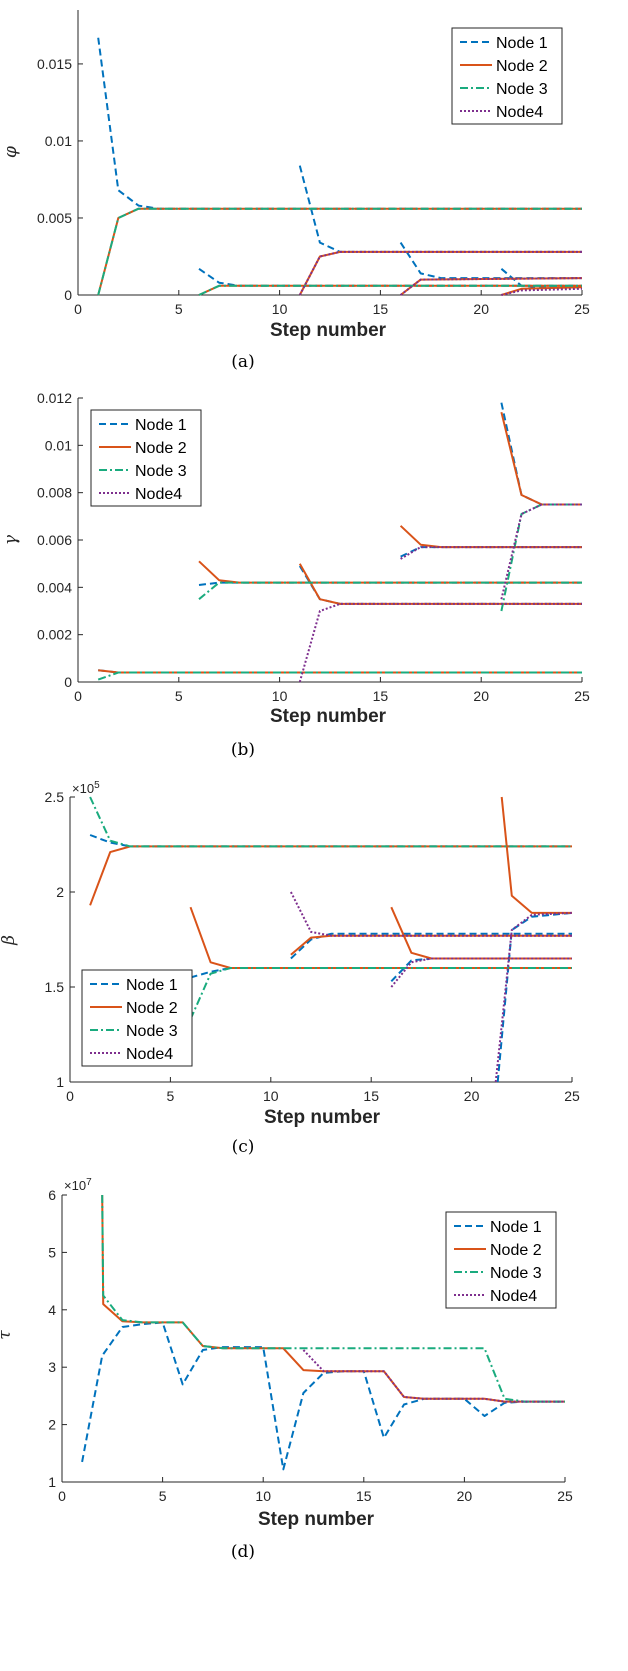  Describe the element at coordinates (54, 587) in the screenshot. I see `y-tick-label: 0.004` at that location.